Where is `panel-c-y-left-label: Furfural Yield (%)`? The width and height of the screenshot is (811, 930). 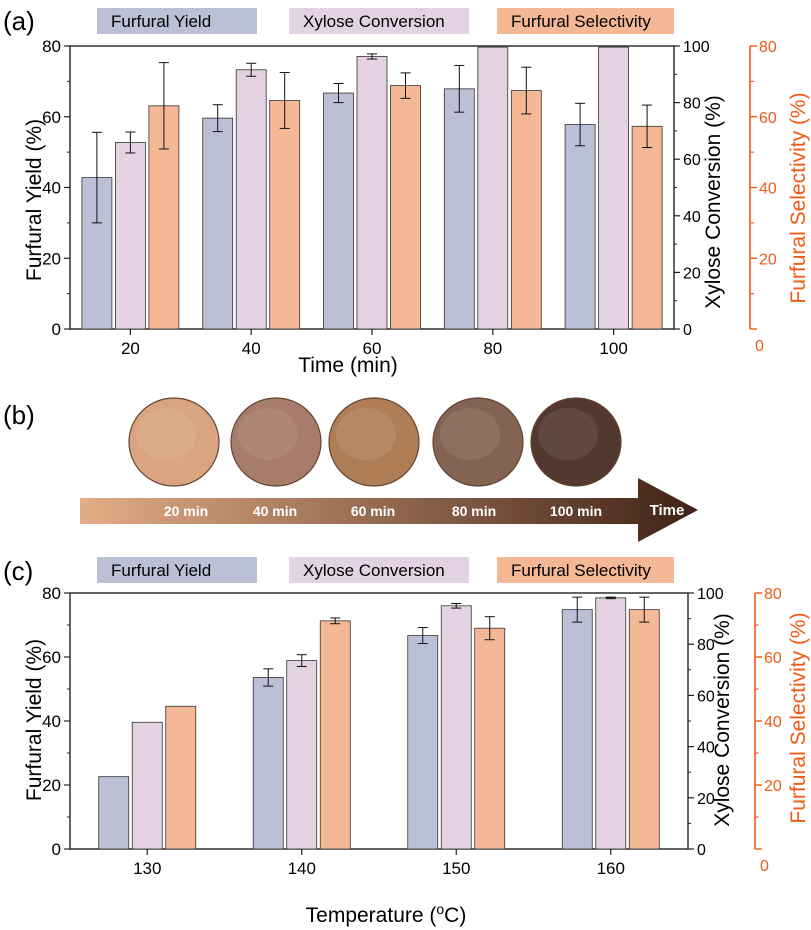
panel-c-y-left-label: Furfural Yield (%) is located at coordinates (34, 720).